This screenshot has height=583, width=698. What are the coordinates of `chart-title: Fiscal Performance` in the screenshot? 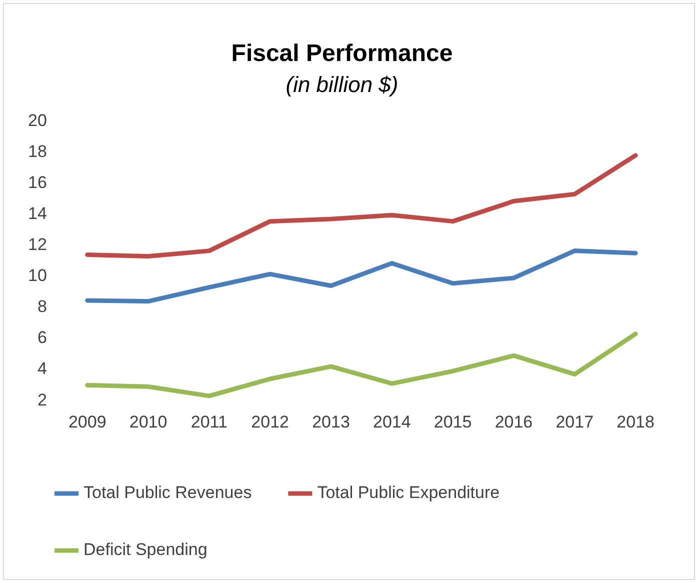 It's located at (342, 54).